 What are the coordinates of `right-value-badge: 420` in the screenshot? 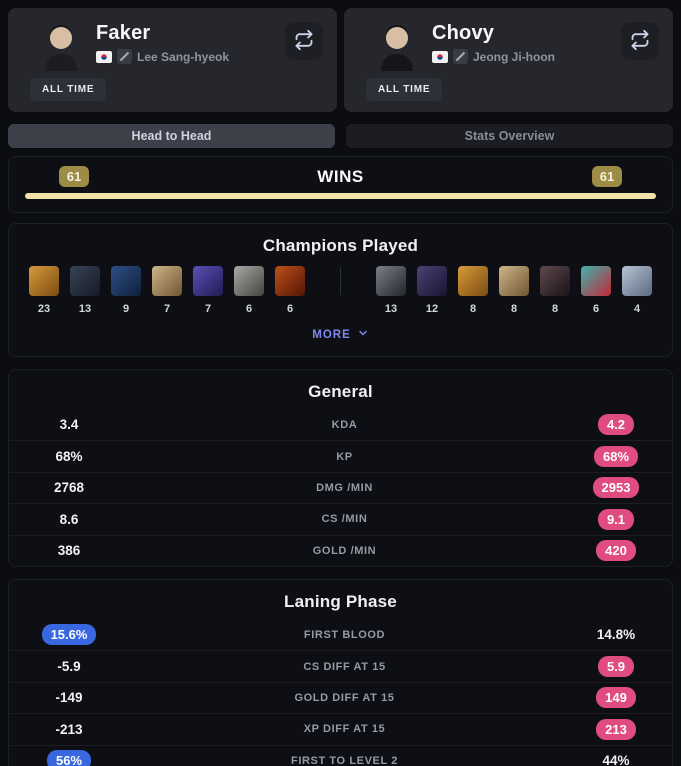 It's located at (616, 551).